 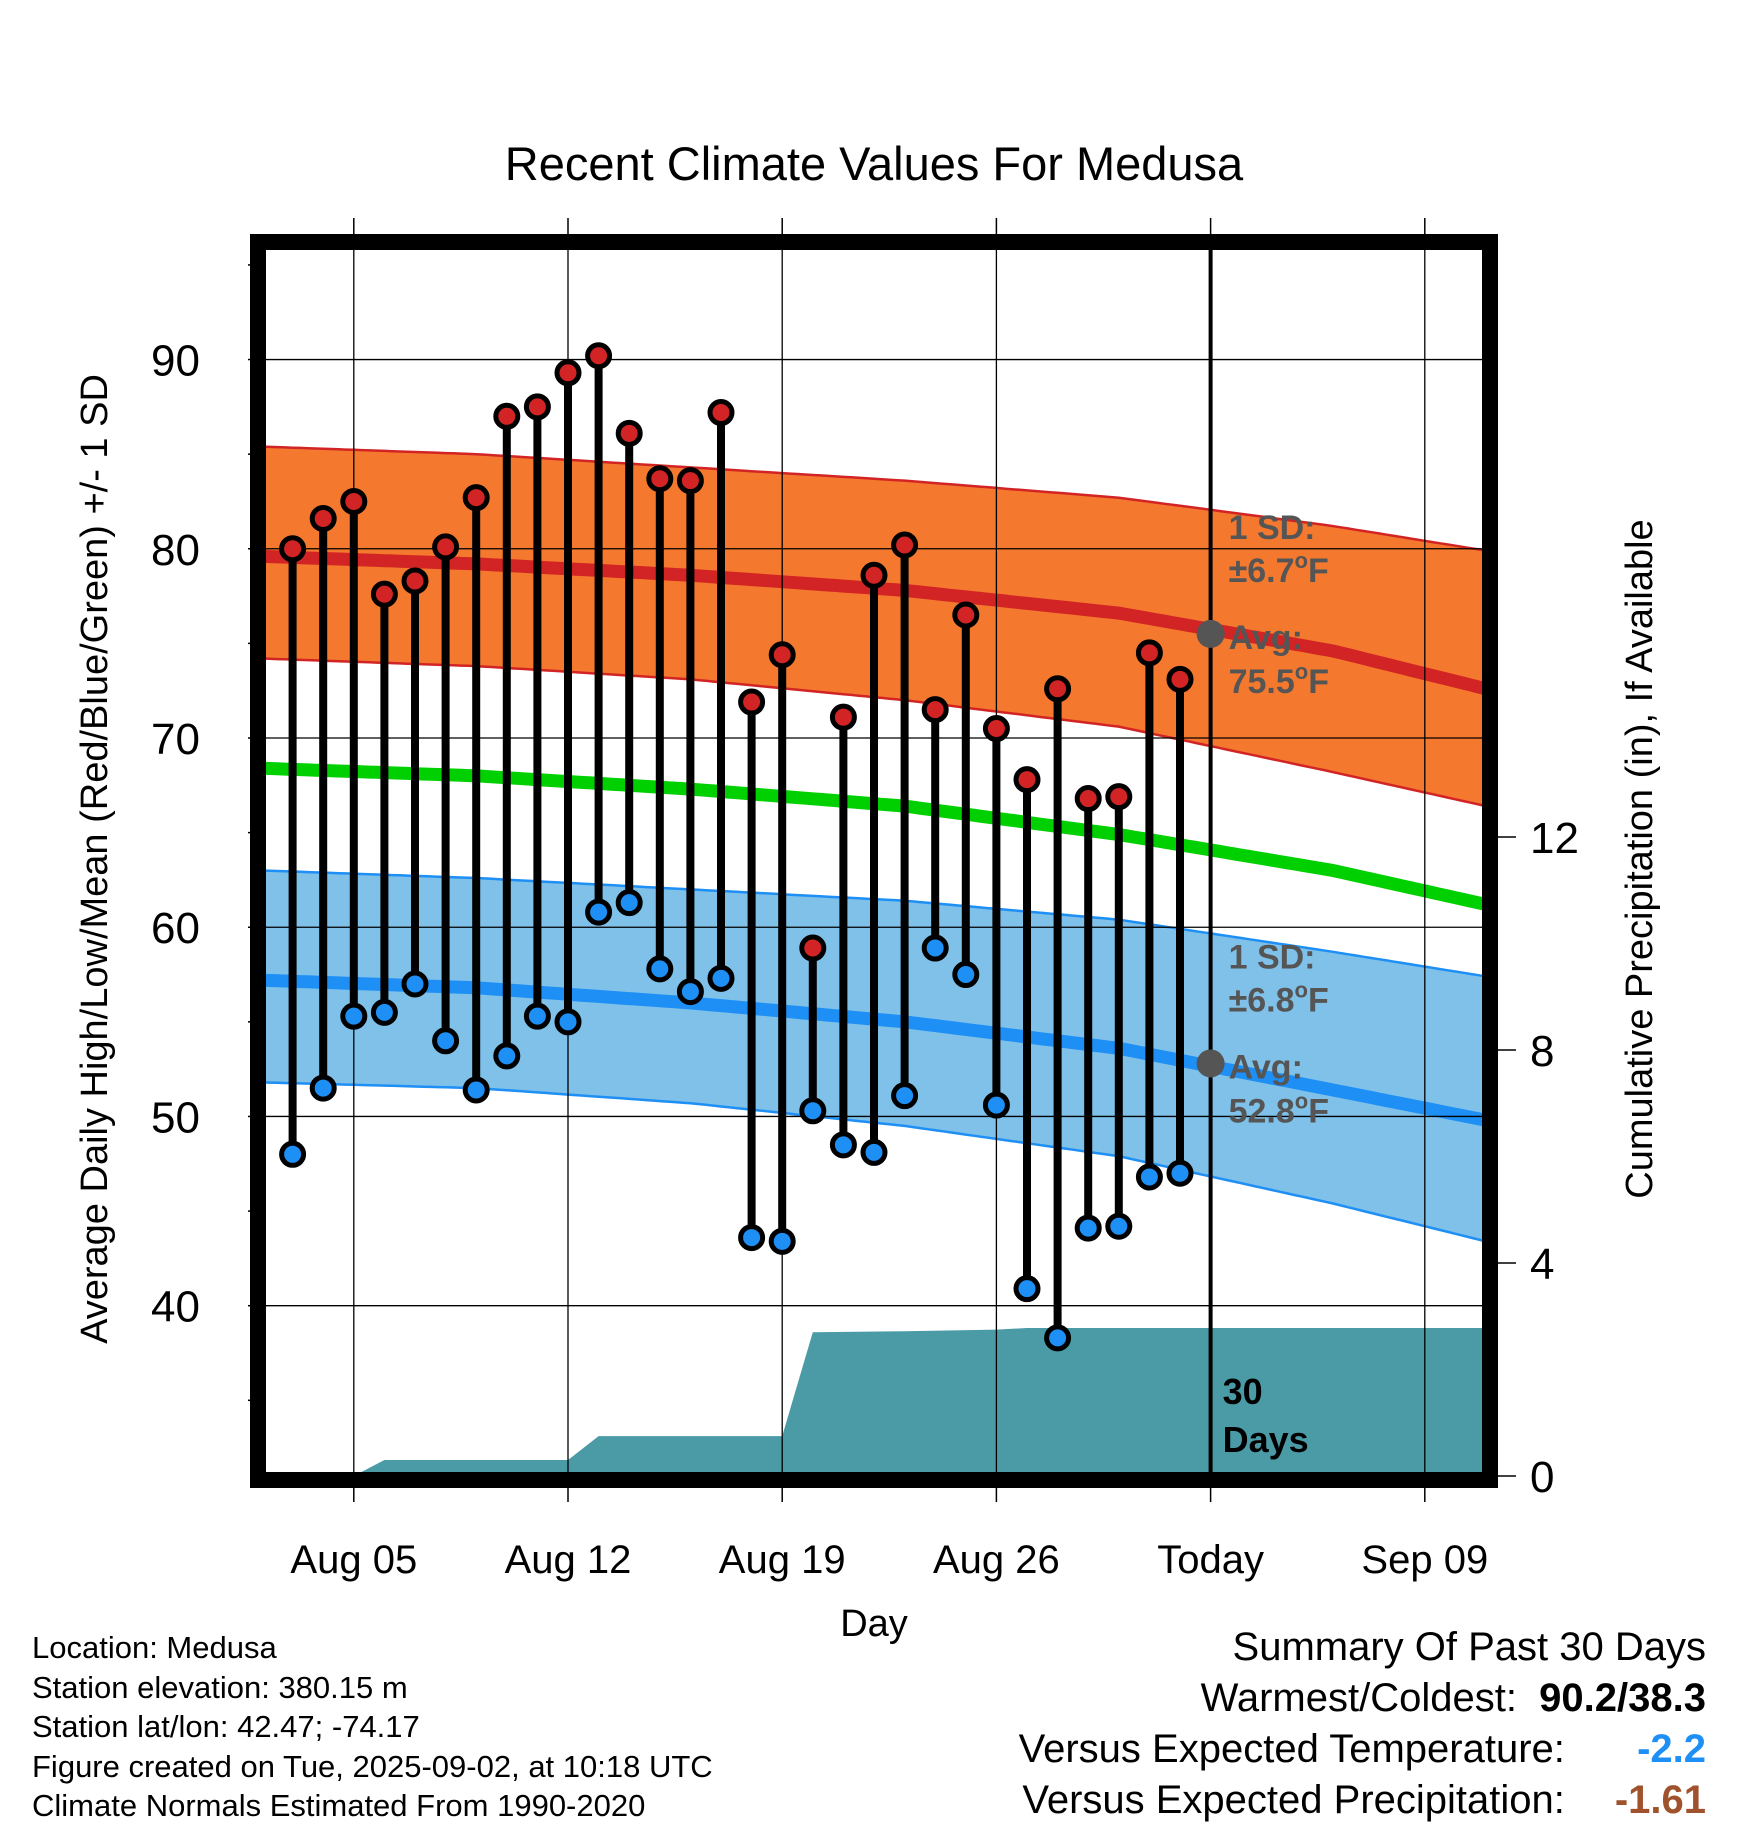 What do you see at coordinates (1291, 1749) in the screenshot?
I see `temp-label: Versus Expected Temperature:` at bounding box center [1291, 1749].